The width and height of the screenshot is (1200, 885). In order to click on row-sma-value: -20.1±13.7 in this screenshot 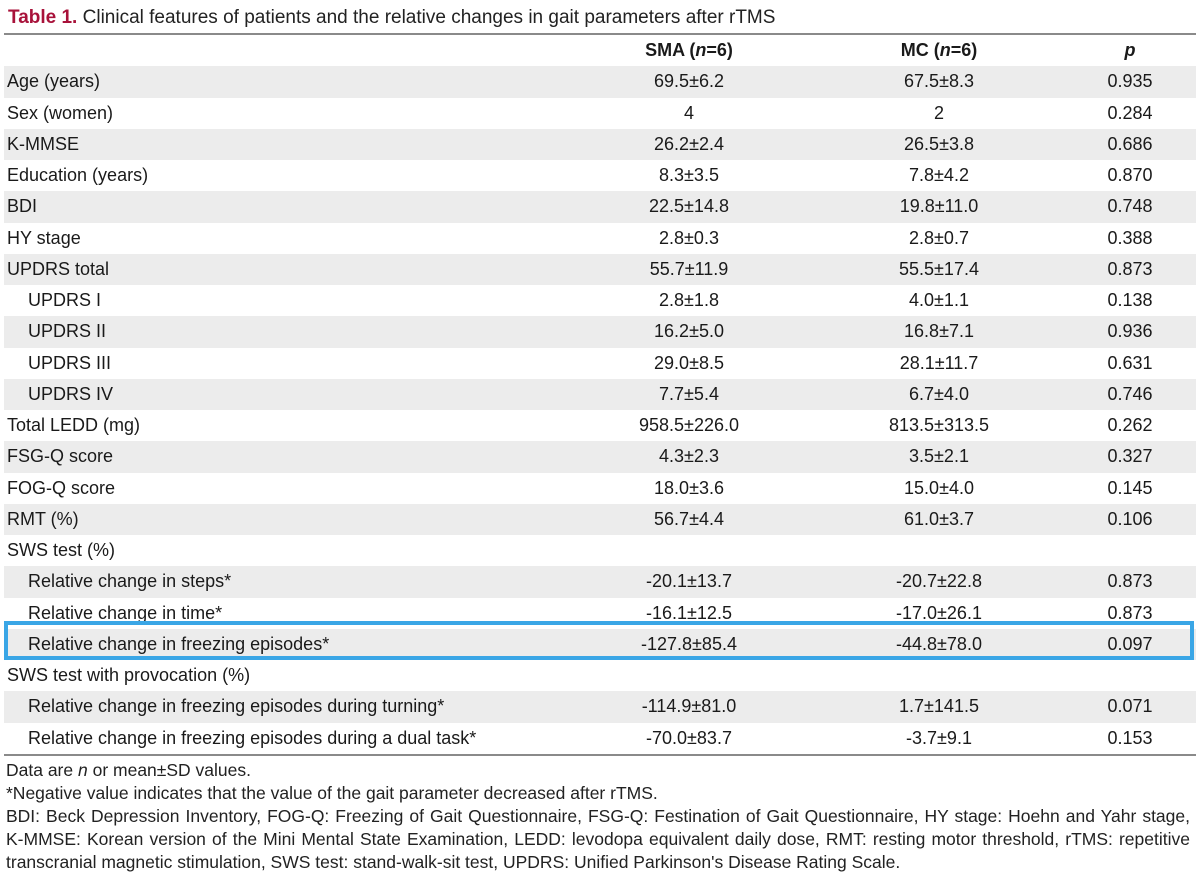, I will do `click(689, 581)`.